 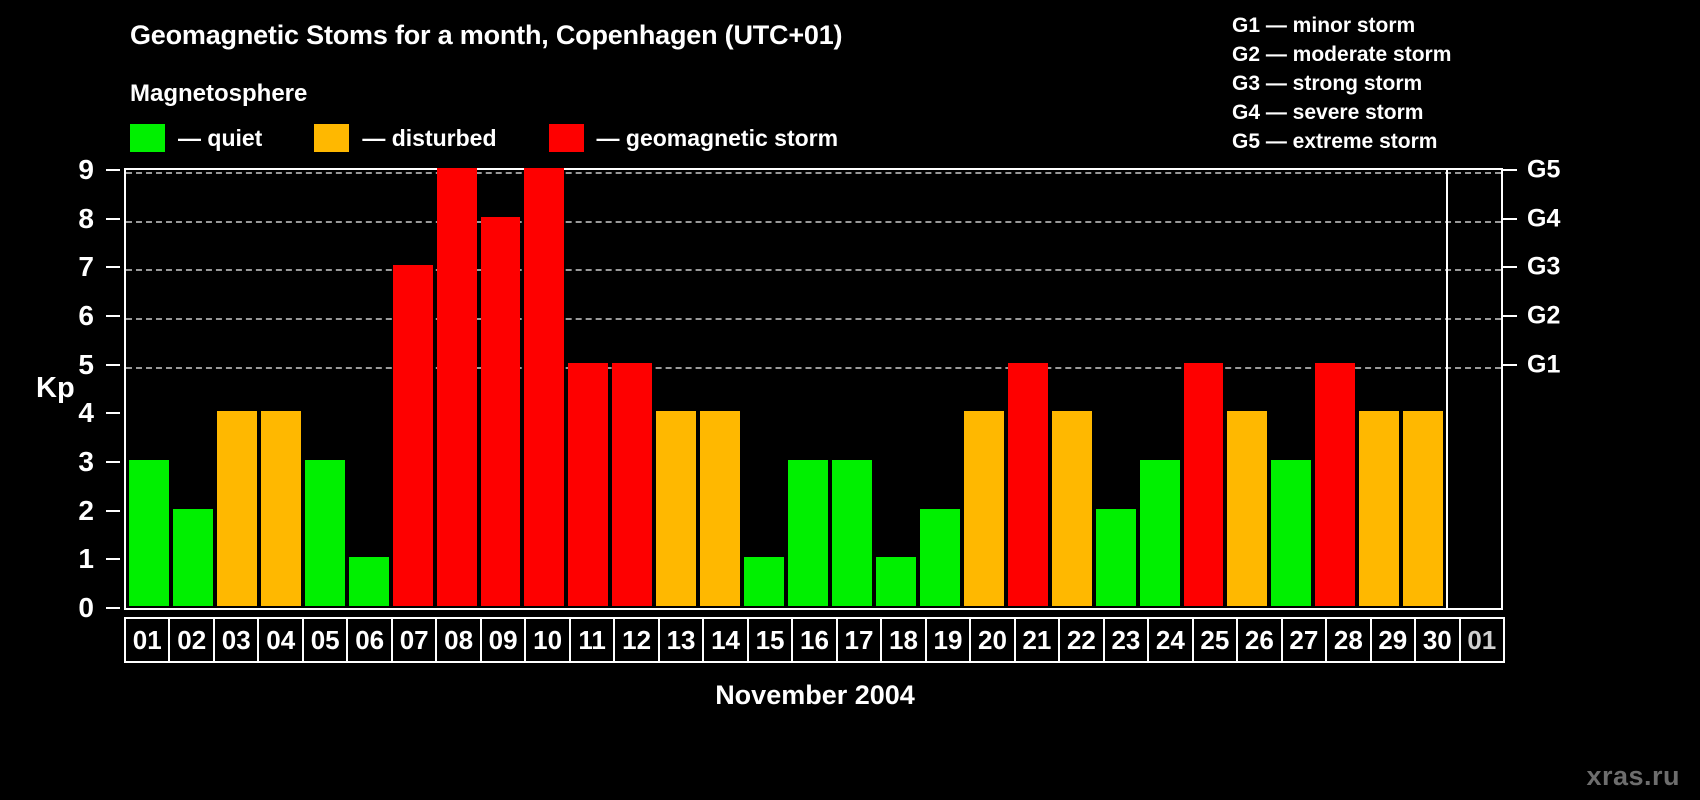 I want to click on date-label-13: 13, so click(x=681, y=640).